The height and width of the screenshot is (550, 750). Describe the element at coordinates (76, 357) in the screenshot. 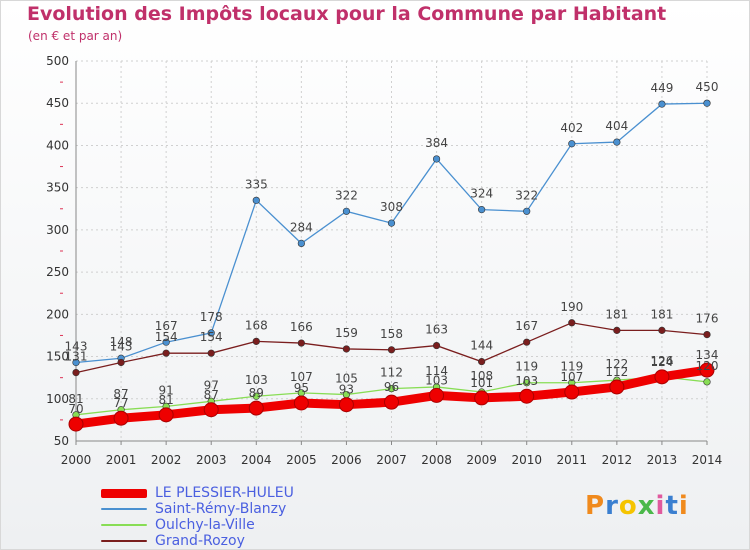

I see `data-label: 131` at that location.